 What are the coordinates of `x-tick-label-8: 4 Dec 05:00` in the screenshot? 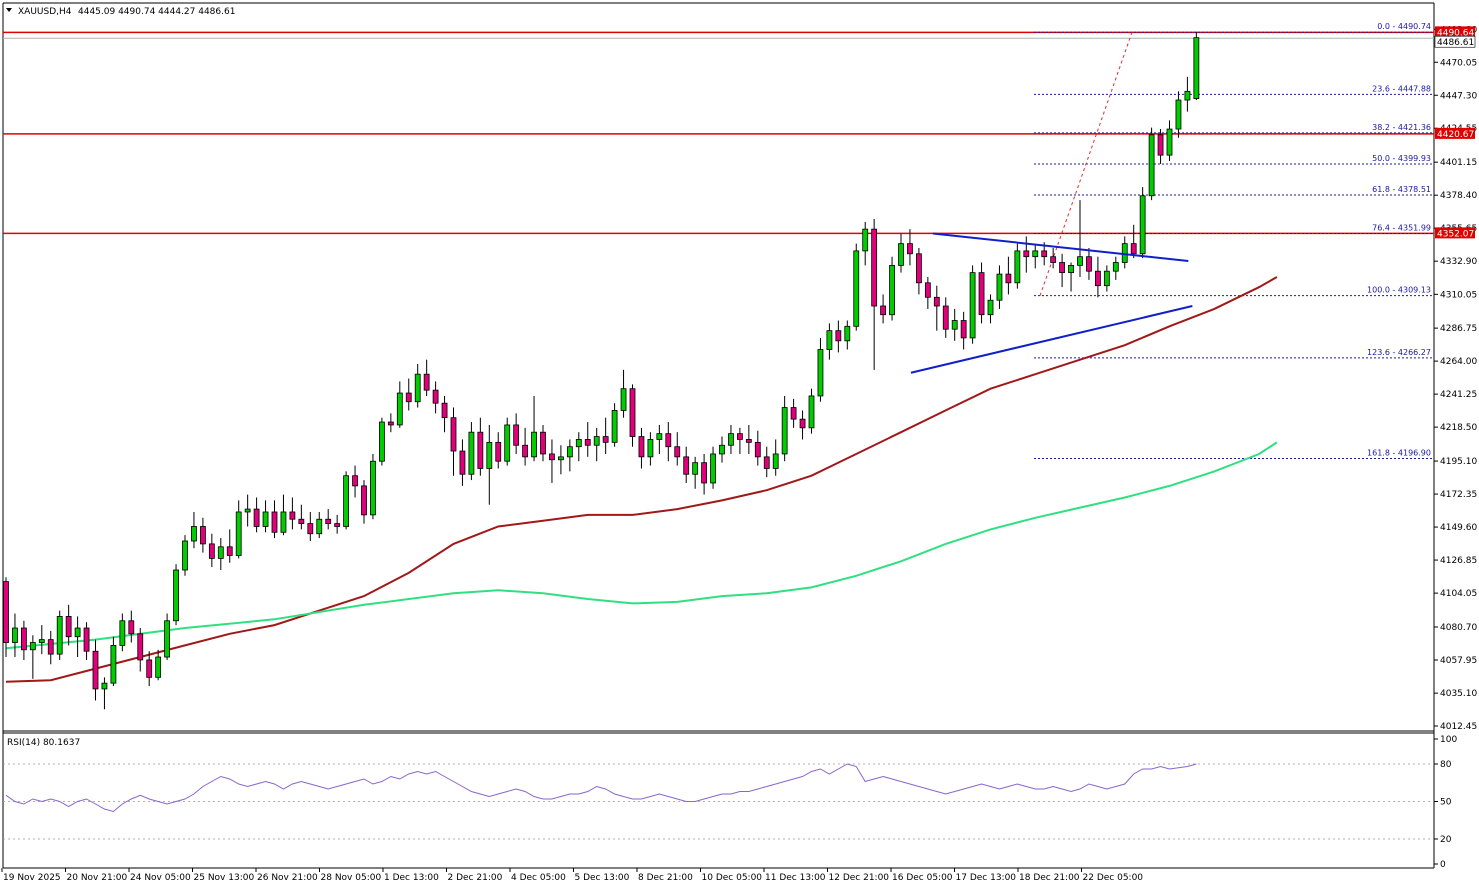 It's located at (538, 878).